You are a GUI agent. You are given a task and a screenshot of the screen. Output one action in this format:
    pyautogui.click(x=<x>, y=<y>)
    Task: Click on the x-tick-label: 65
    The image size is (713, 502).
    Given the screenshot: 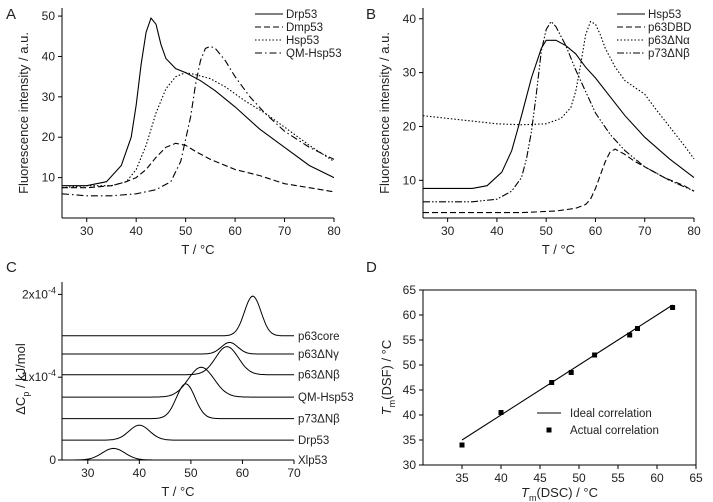 What is the action you would take?
    pyautogui.click(x=696, y=478)
    